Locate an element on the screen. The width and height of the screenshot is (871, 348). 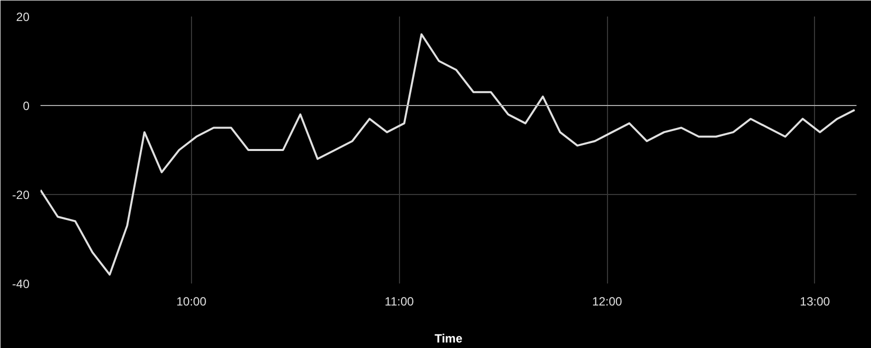
x-tick-label: 12:00 is located at coordinates (607, 301).